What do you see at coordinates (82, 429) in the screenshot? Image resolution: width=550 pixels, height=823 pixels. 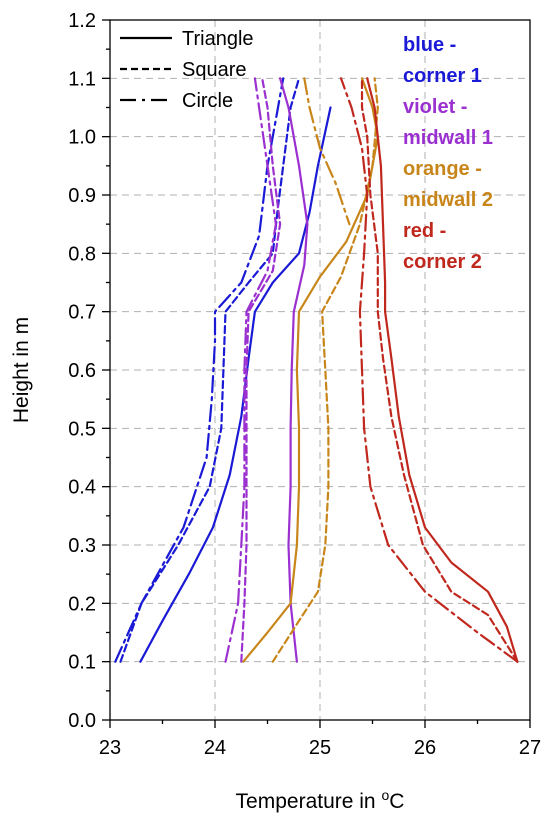 I see `y-tick-label: 0.5` at bounding box center [82, 429].